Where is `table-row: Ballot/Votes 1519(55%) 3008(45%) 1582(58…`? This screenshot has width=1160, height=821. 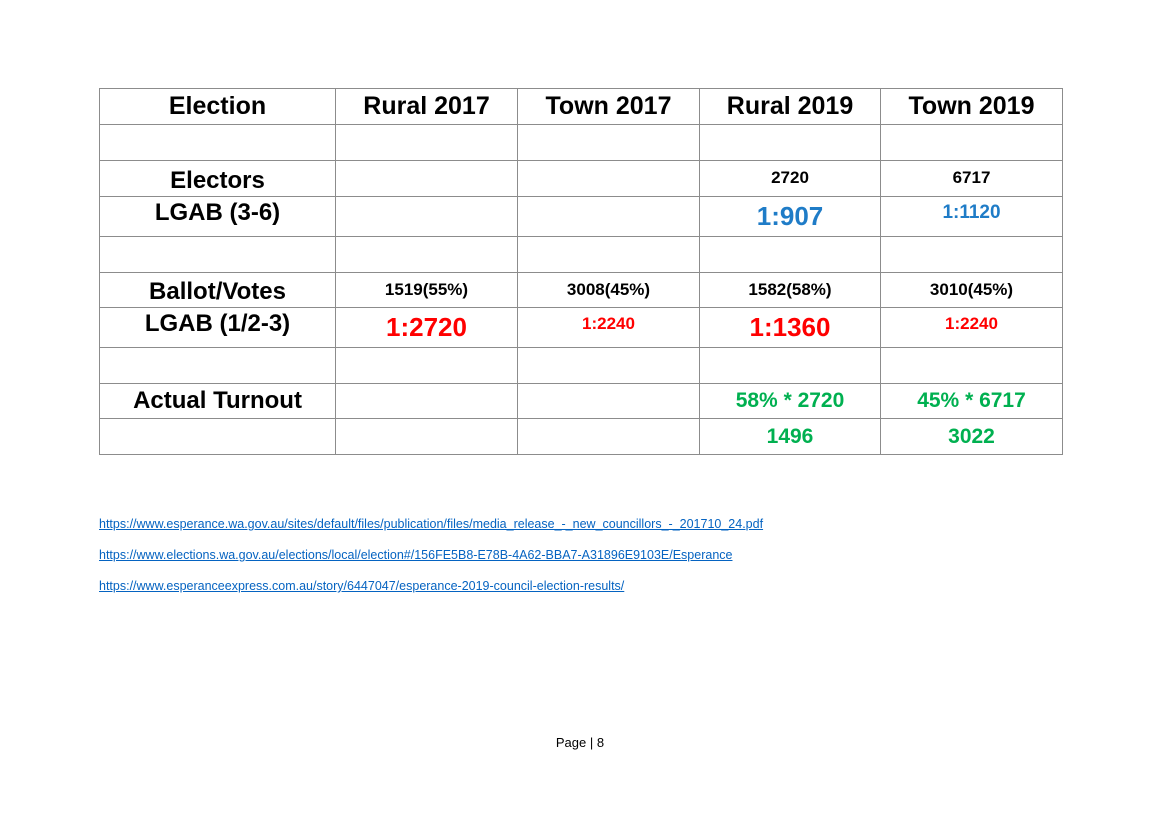 table-row: Ballot/Votes 1519(55%) 3008(45%) 1582(58… is located at coordinates (581, 290).